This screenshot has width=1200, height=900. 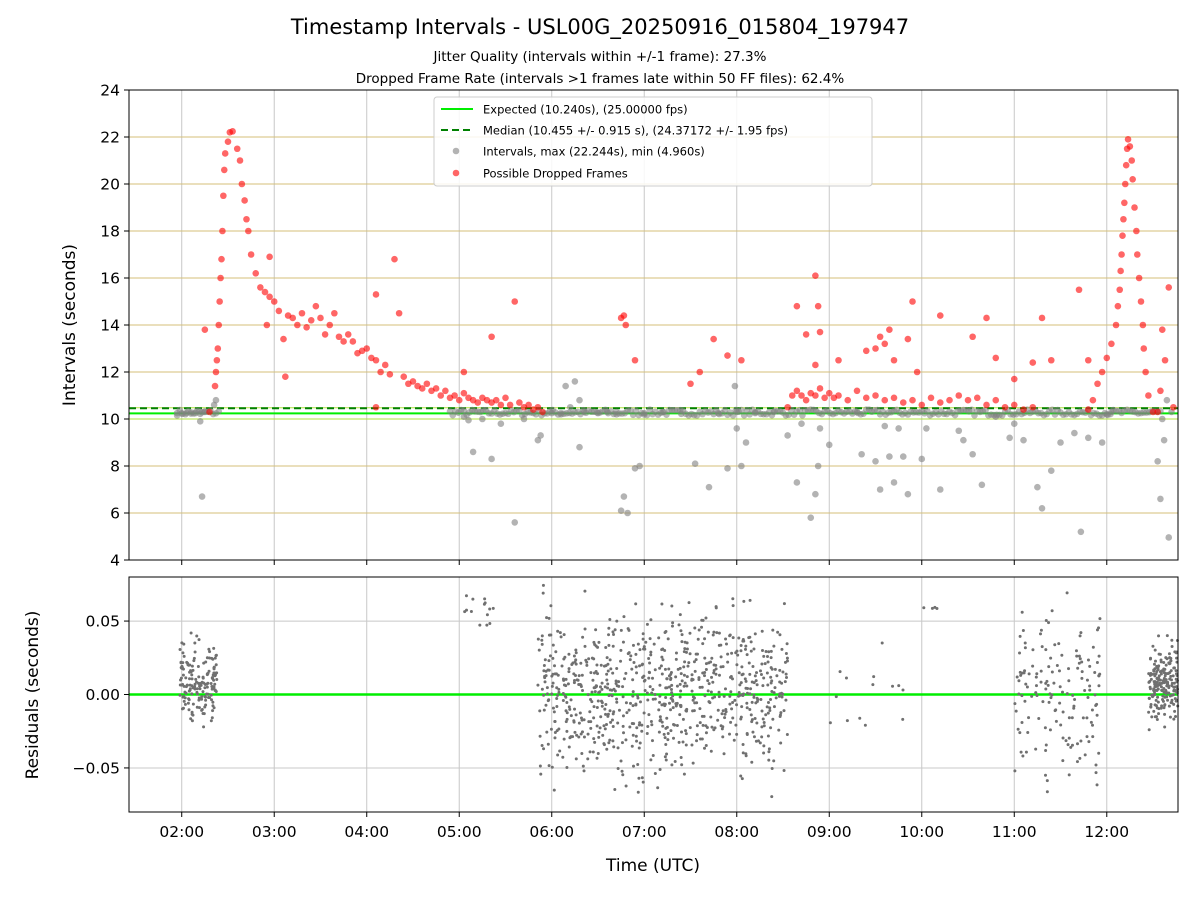 What do you see at coordinates (594, 152) in the screenshot?
I see `legend-intervals-label: Intervals, max (22.244s), min (4.960s)` at bounding box center [594, 152].